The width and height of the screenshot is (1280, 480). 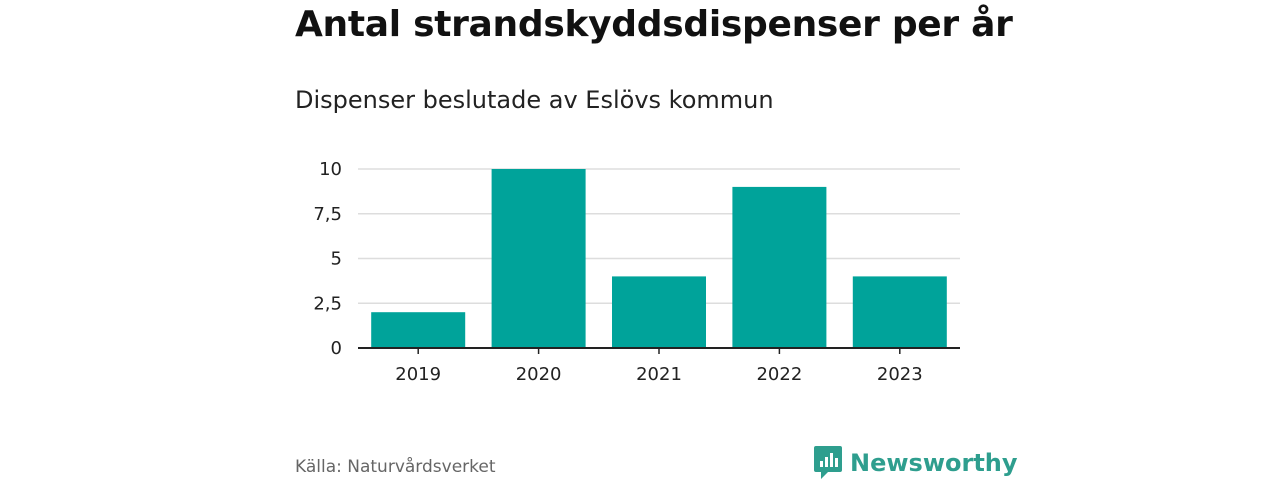 I want to click on y-tick-label: 0, so click(x=336, y=348).